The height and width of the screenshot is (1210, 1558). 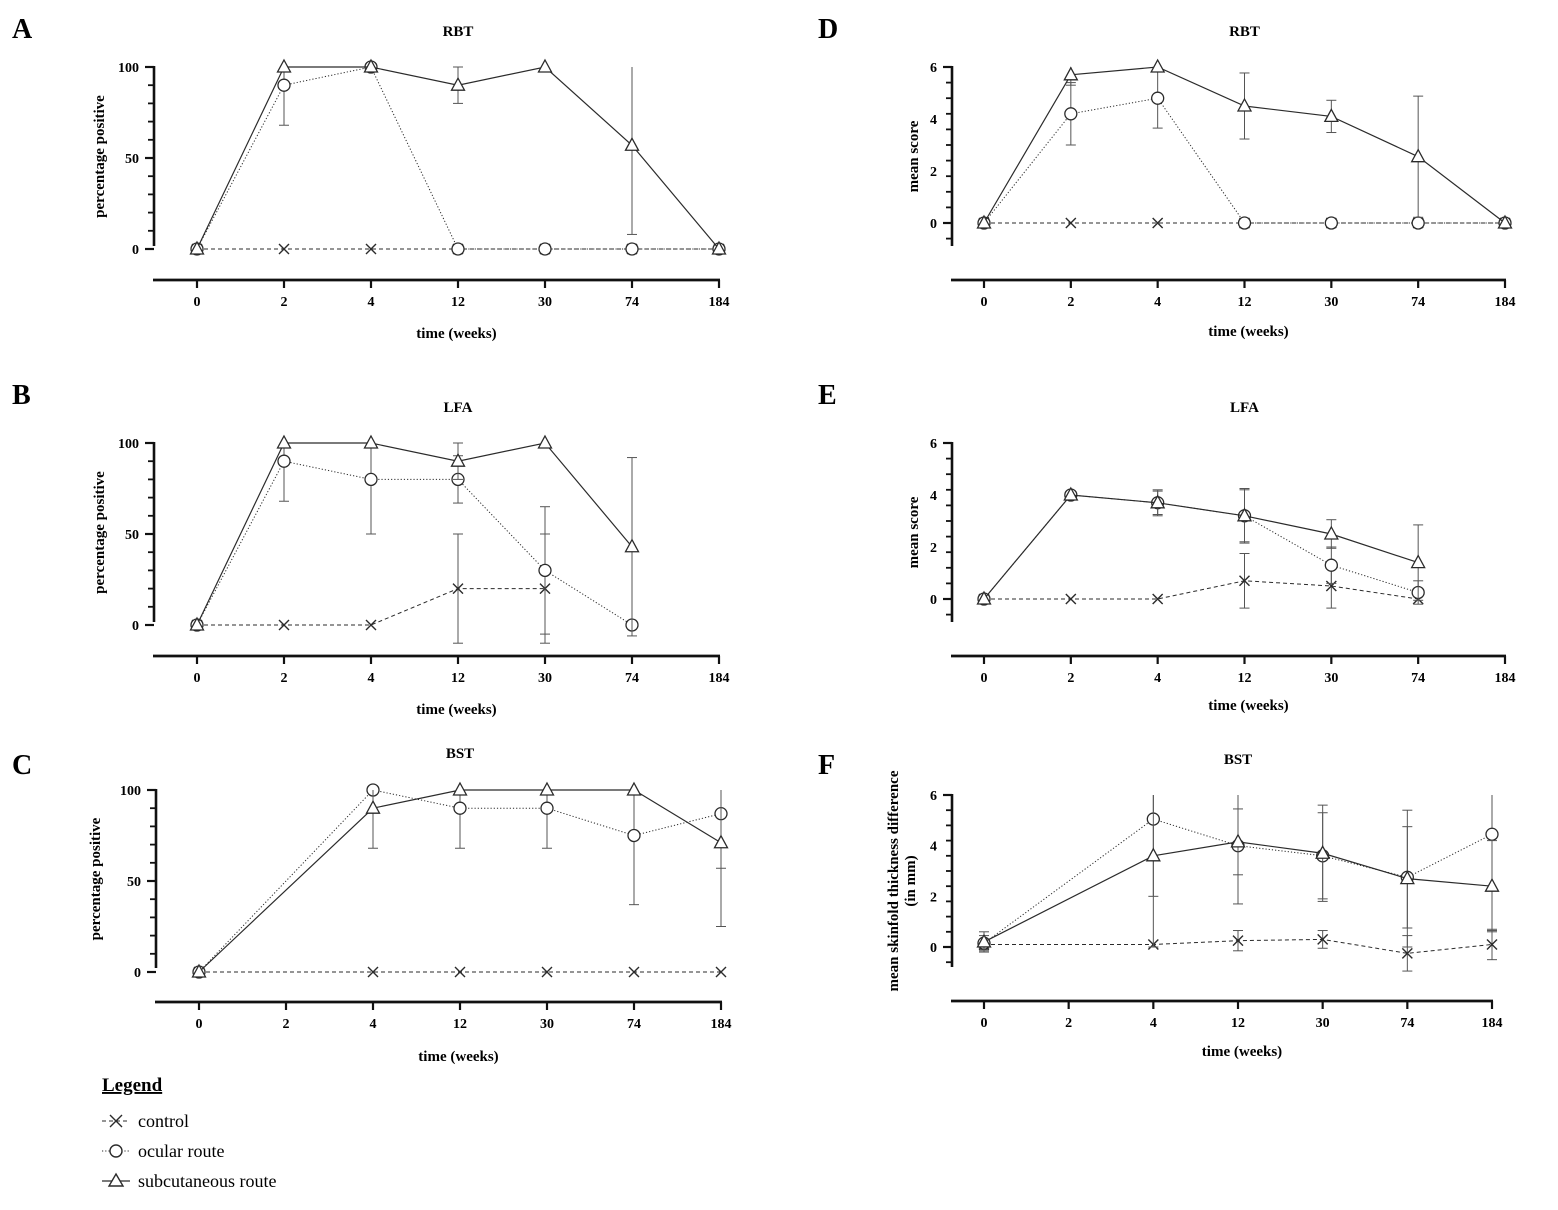 I want to click on legend-label-subcutaneous: subcutaneous route, so click(x=207, y=1181).